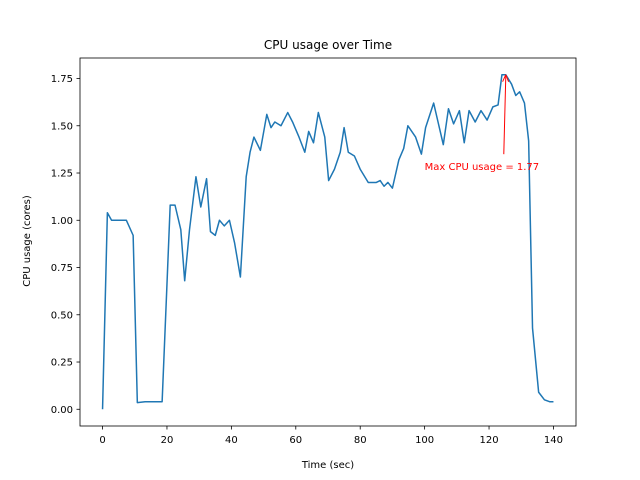  Describe the element at coordinates (27, 241) in the screenshot. I see `y-axis-label: CPU usage (cores)` at that location.